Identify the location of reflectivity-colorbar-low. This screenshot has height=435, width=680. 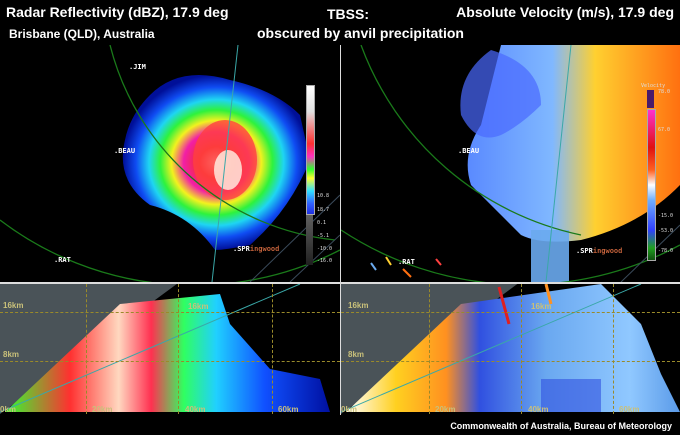
(309, 240).